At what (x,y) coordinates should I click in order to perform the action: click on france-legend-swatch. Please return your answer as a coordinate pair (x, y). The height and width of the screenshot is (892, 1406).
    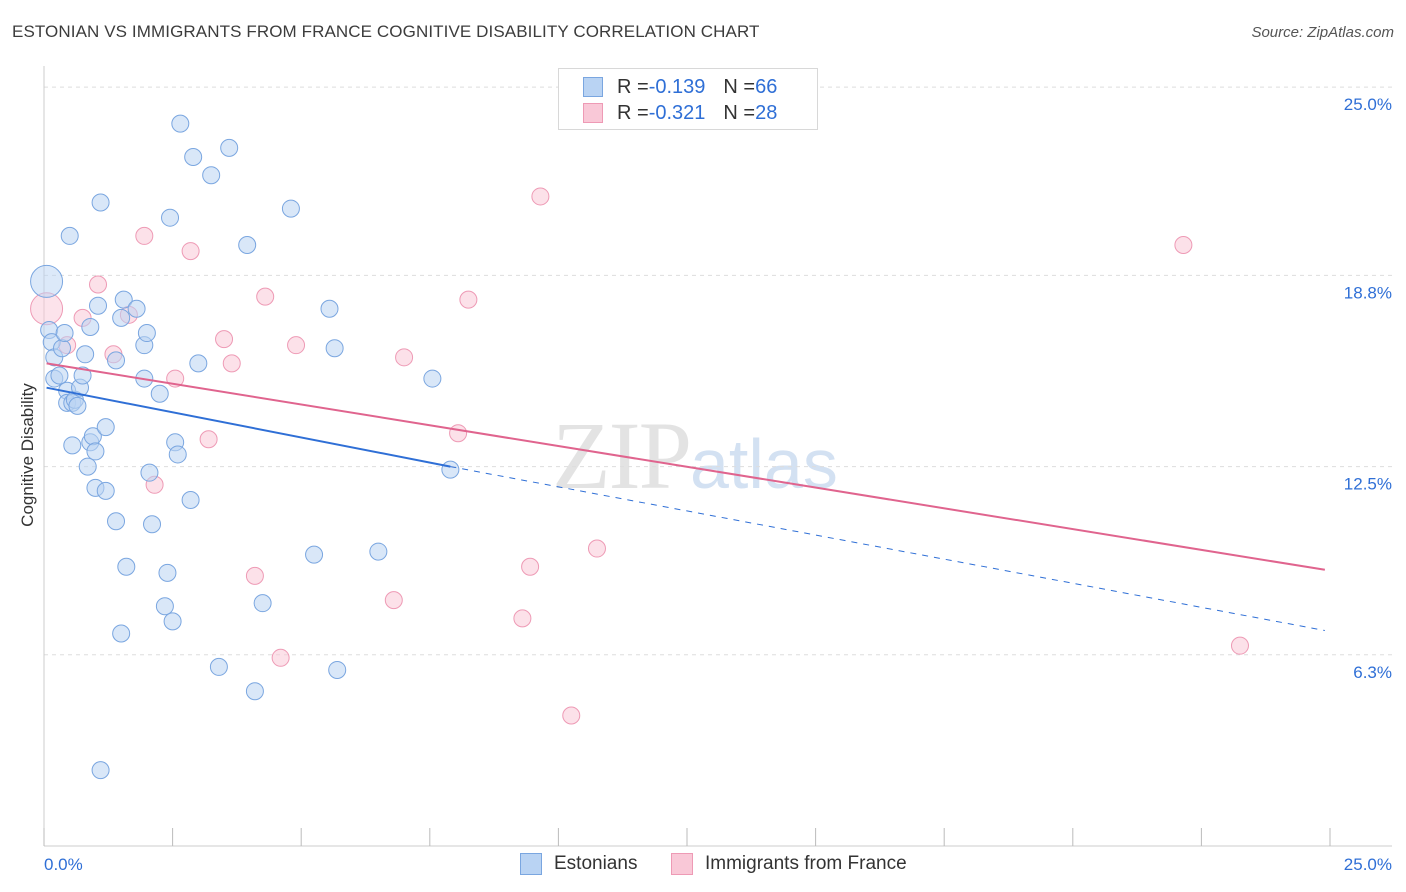
    Looking at the image, I should click on (682, 864).